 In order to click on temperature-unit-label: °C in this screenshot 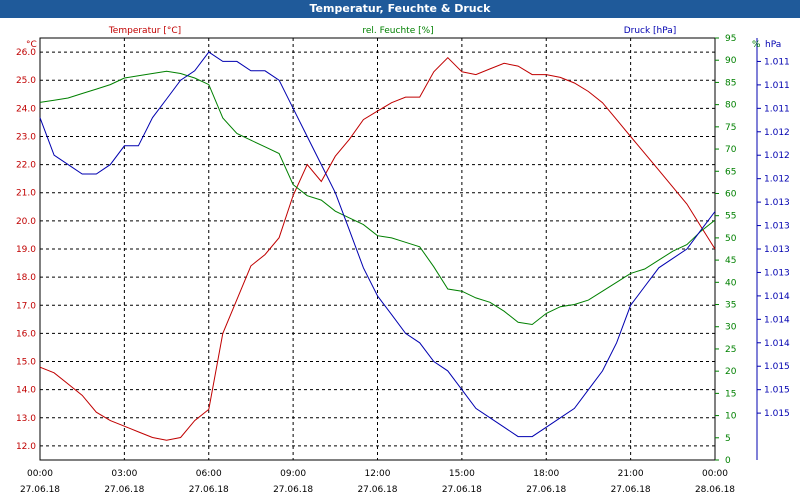, I will do `click(31, 45)`.